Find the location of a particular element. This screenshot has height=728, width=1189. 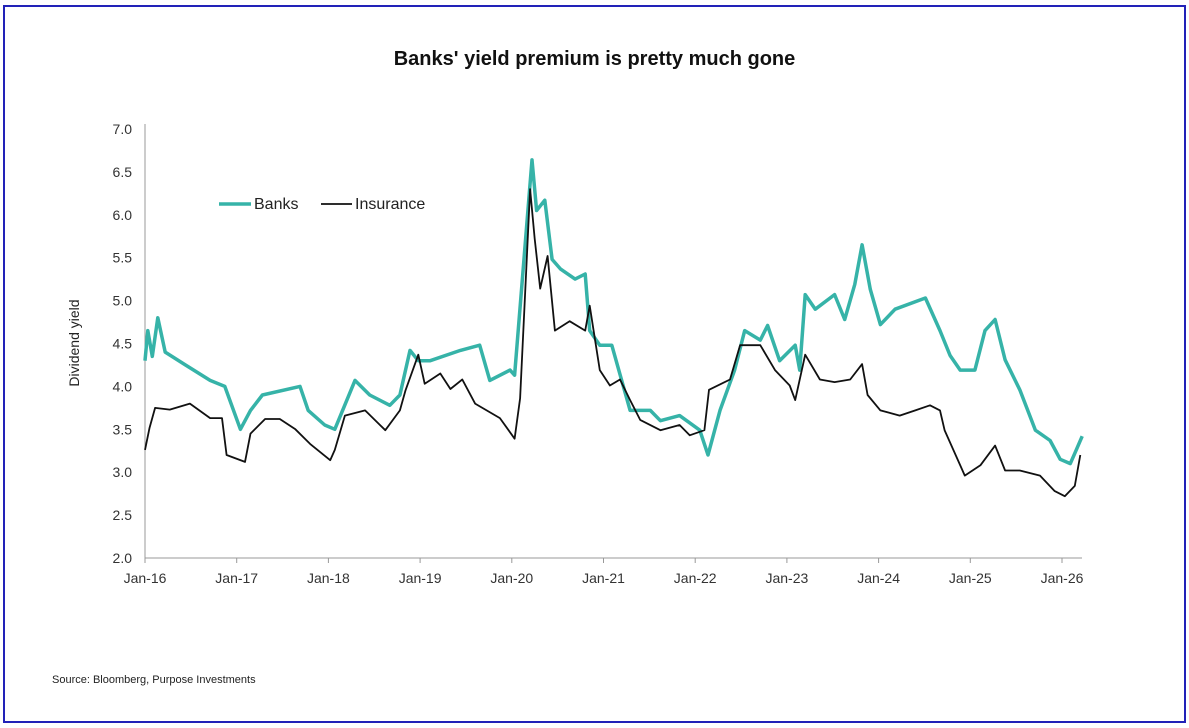

x-tick-label: Jan-25 is located at coordinates (970, 578).